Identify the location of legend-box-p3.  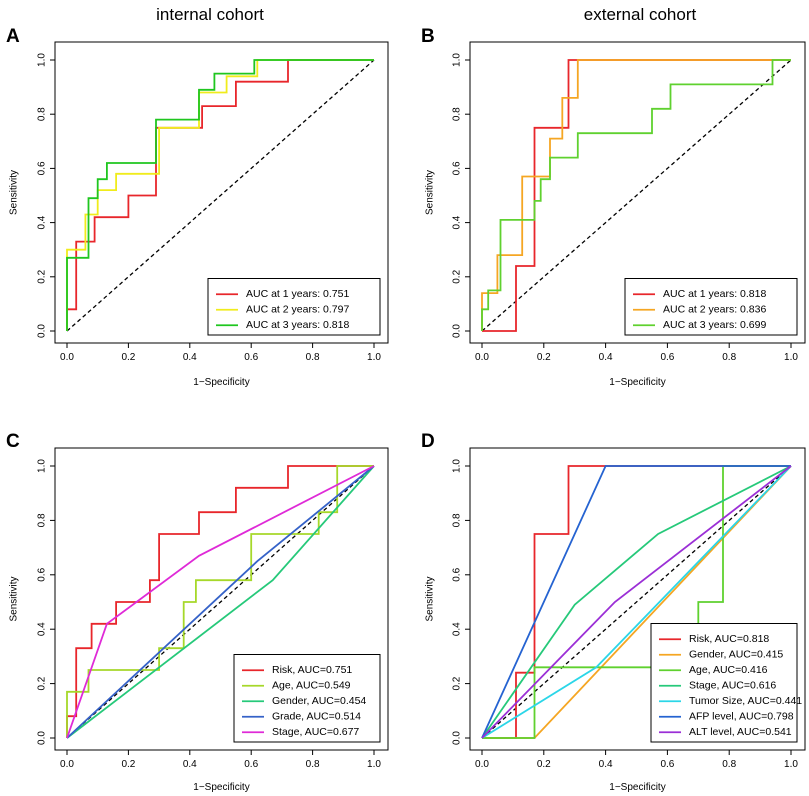
(724, 683).